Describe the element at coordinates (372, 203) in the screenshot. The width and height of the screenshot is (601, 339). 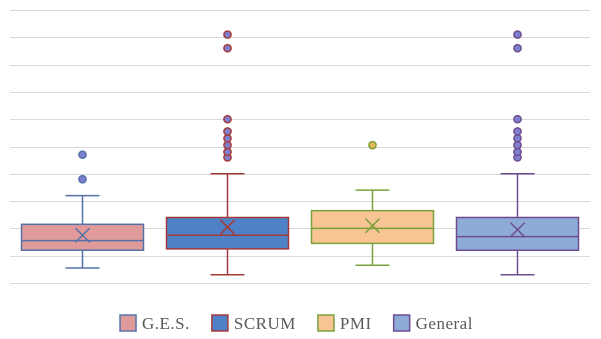
I see `box-pmi` at that location.